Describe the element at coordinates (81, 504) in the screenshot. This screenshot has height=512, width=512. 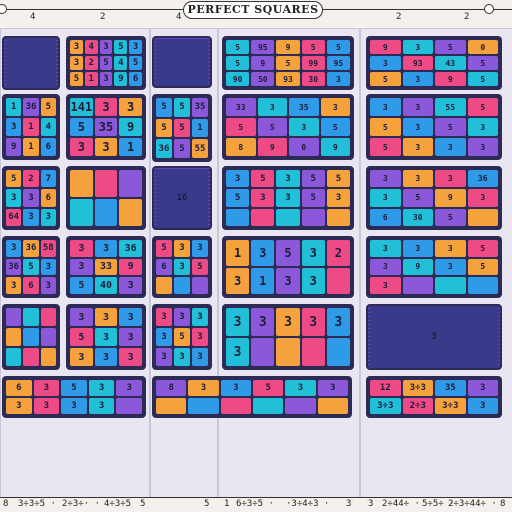
I see `bottom-tick: 2÷3÷· ·` at that location.